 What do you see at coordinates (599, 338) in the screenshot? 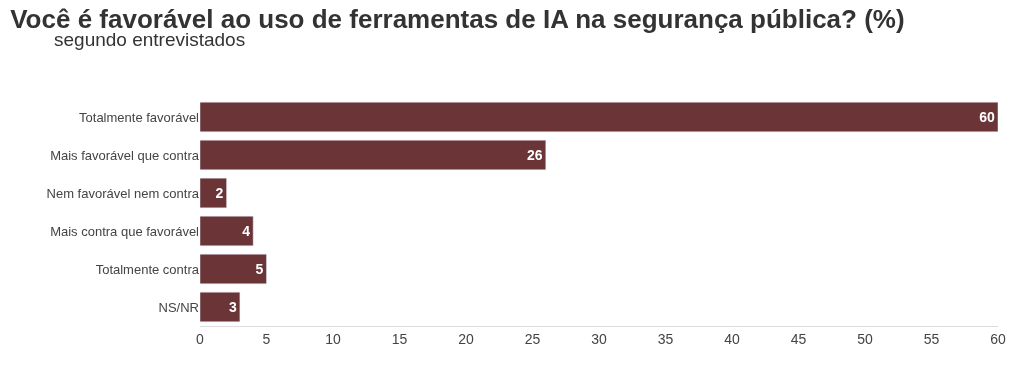
I see `x-tick-label: 30` at bounding box center [599, 338].